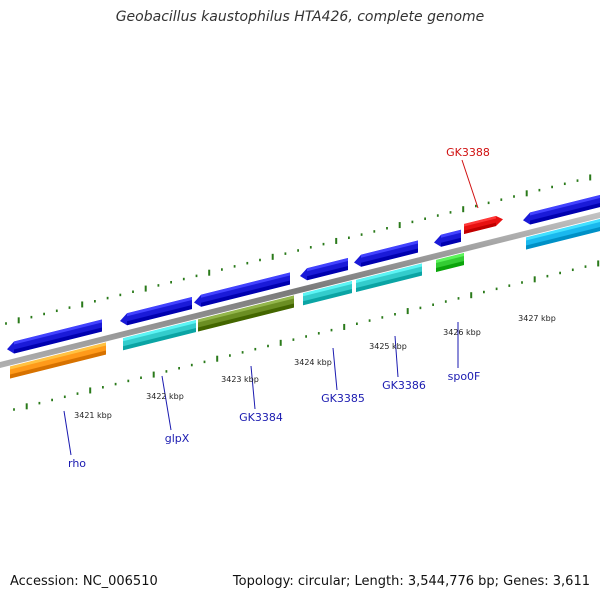 The height and width of the screenshot is (600, 600). I want to click on leader-line-gk3384, so click(253, 387).